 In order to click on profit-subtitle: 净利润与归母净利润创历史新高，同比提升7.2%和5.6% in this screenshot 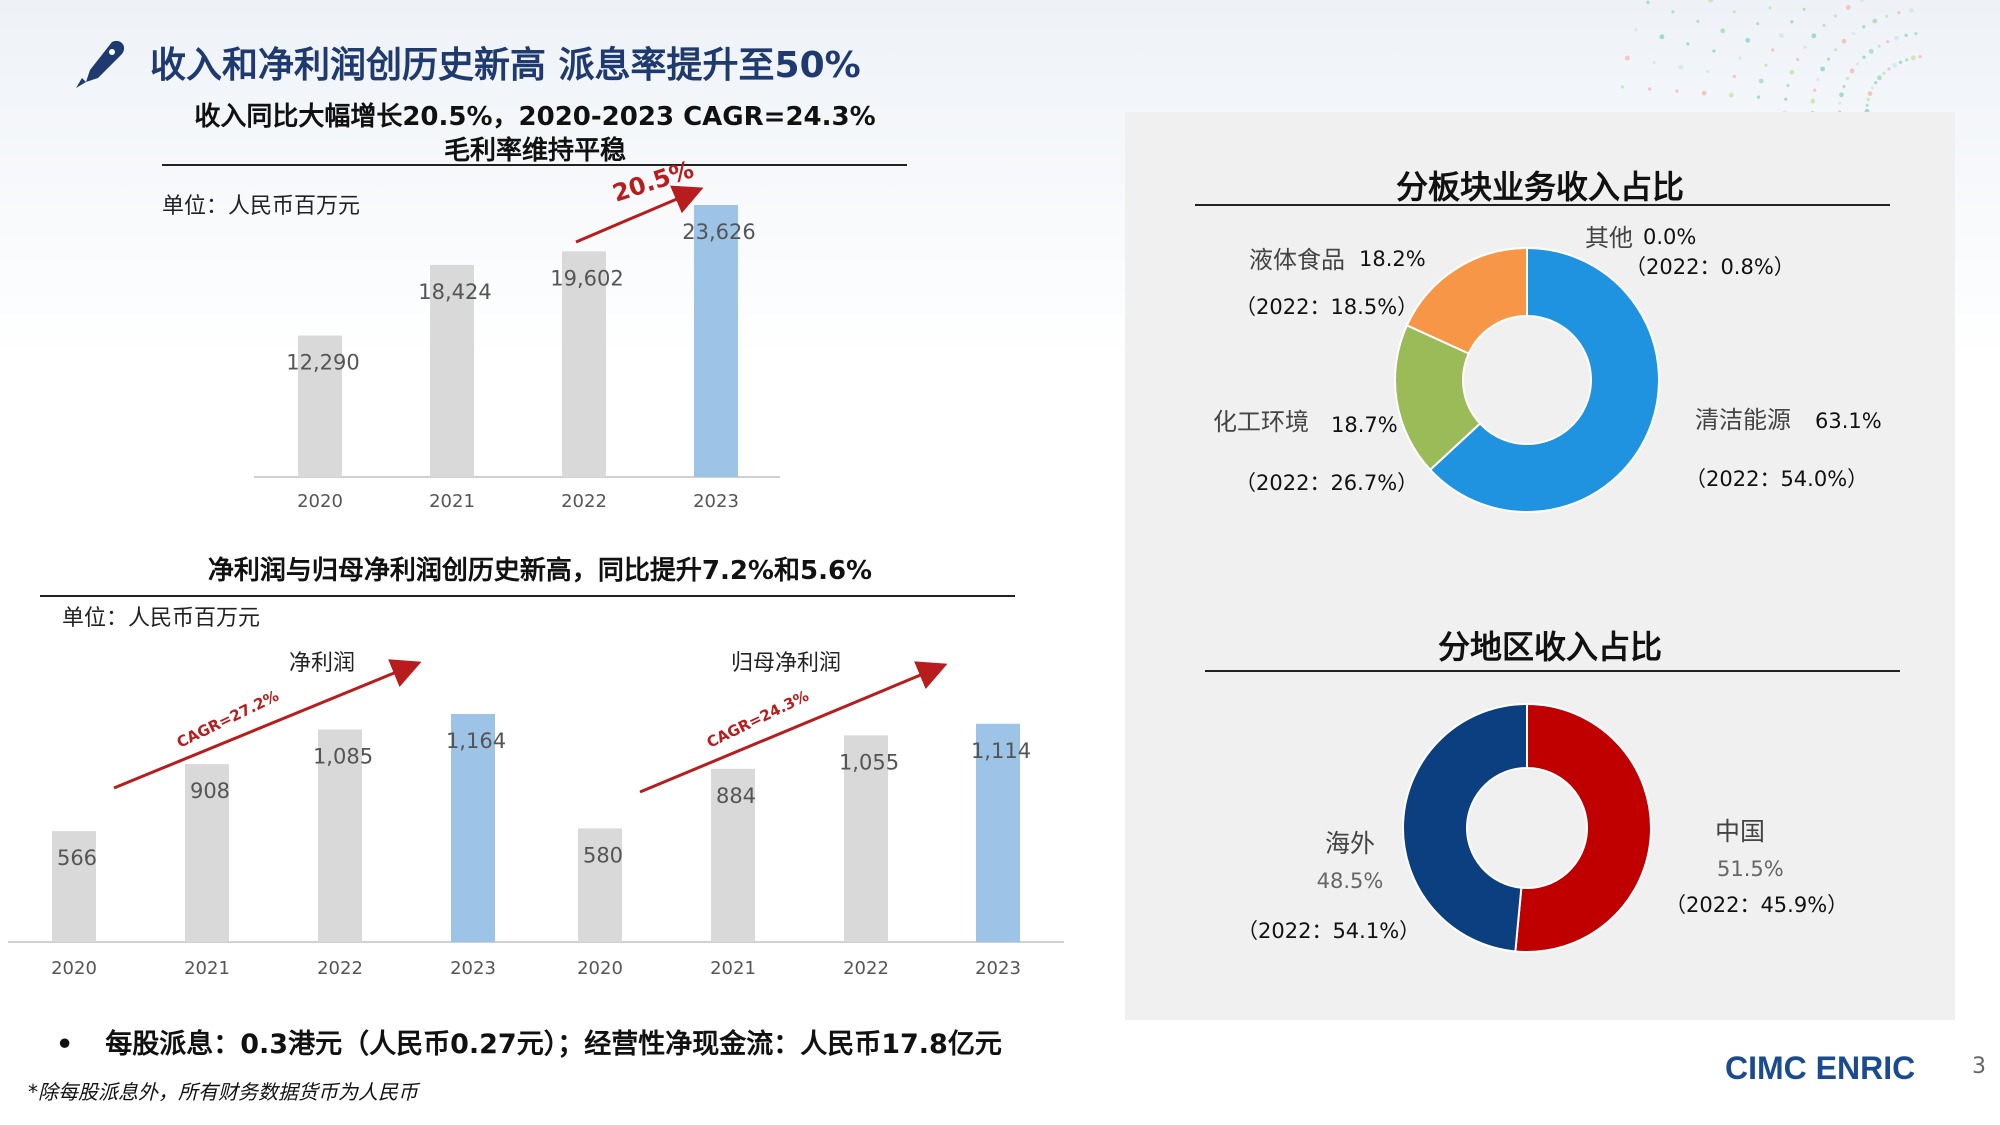, I will do `click(540, 571)`.